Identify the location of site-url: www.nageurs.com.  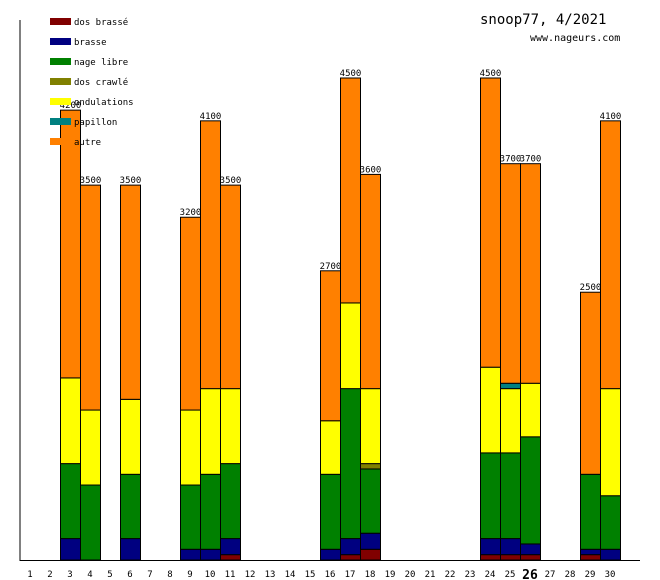
(575, 38).